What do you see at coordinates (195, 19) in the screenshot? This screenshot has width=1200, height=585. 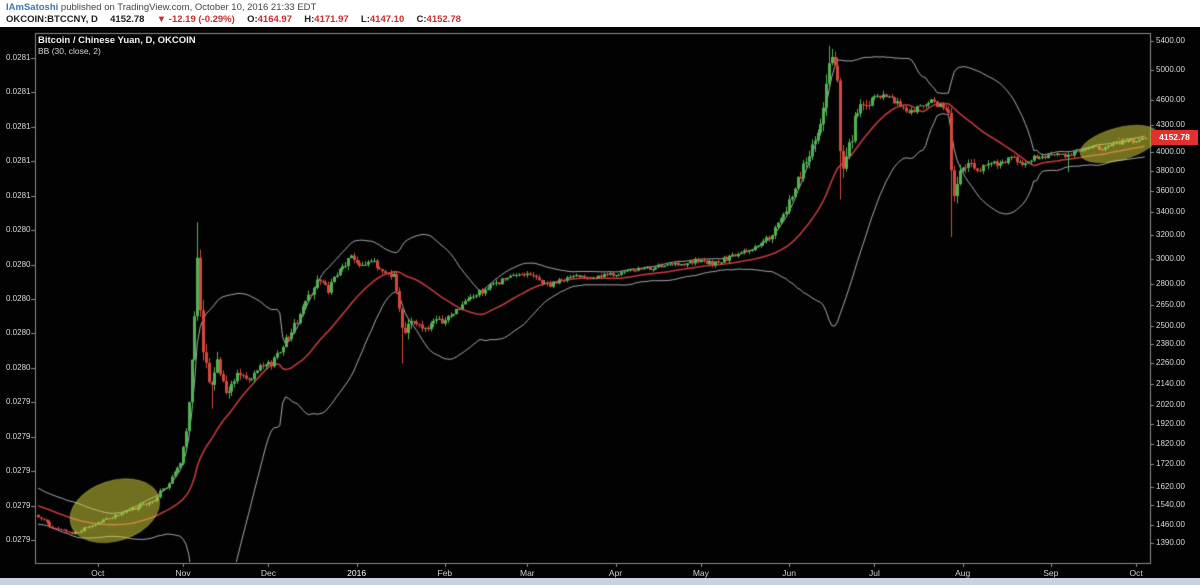 I see `price-change: ▼ -12.19 (-0.29%)` at bounding box center [195, 19].